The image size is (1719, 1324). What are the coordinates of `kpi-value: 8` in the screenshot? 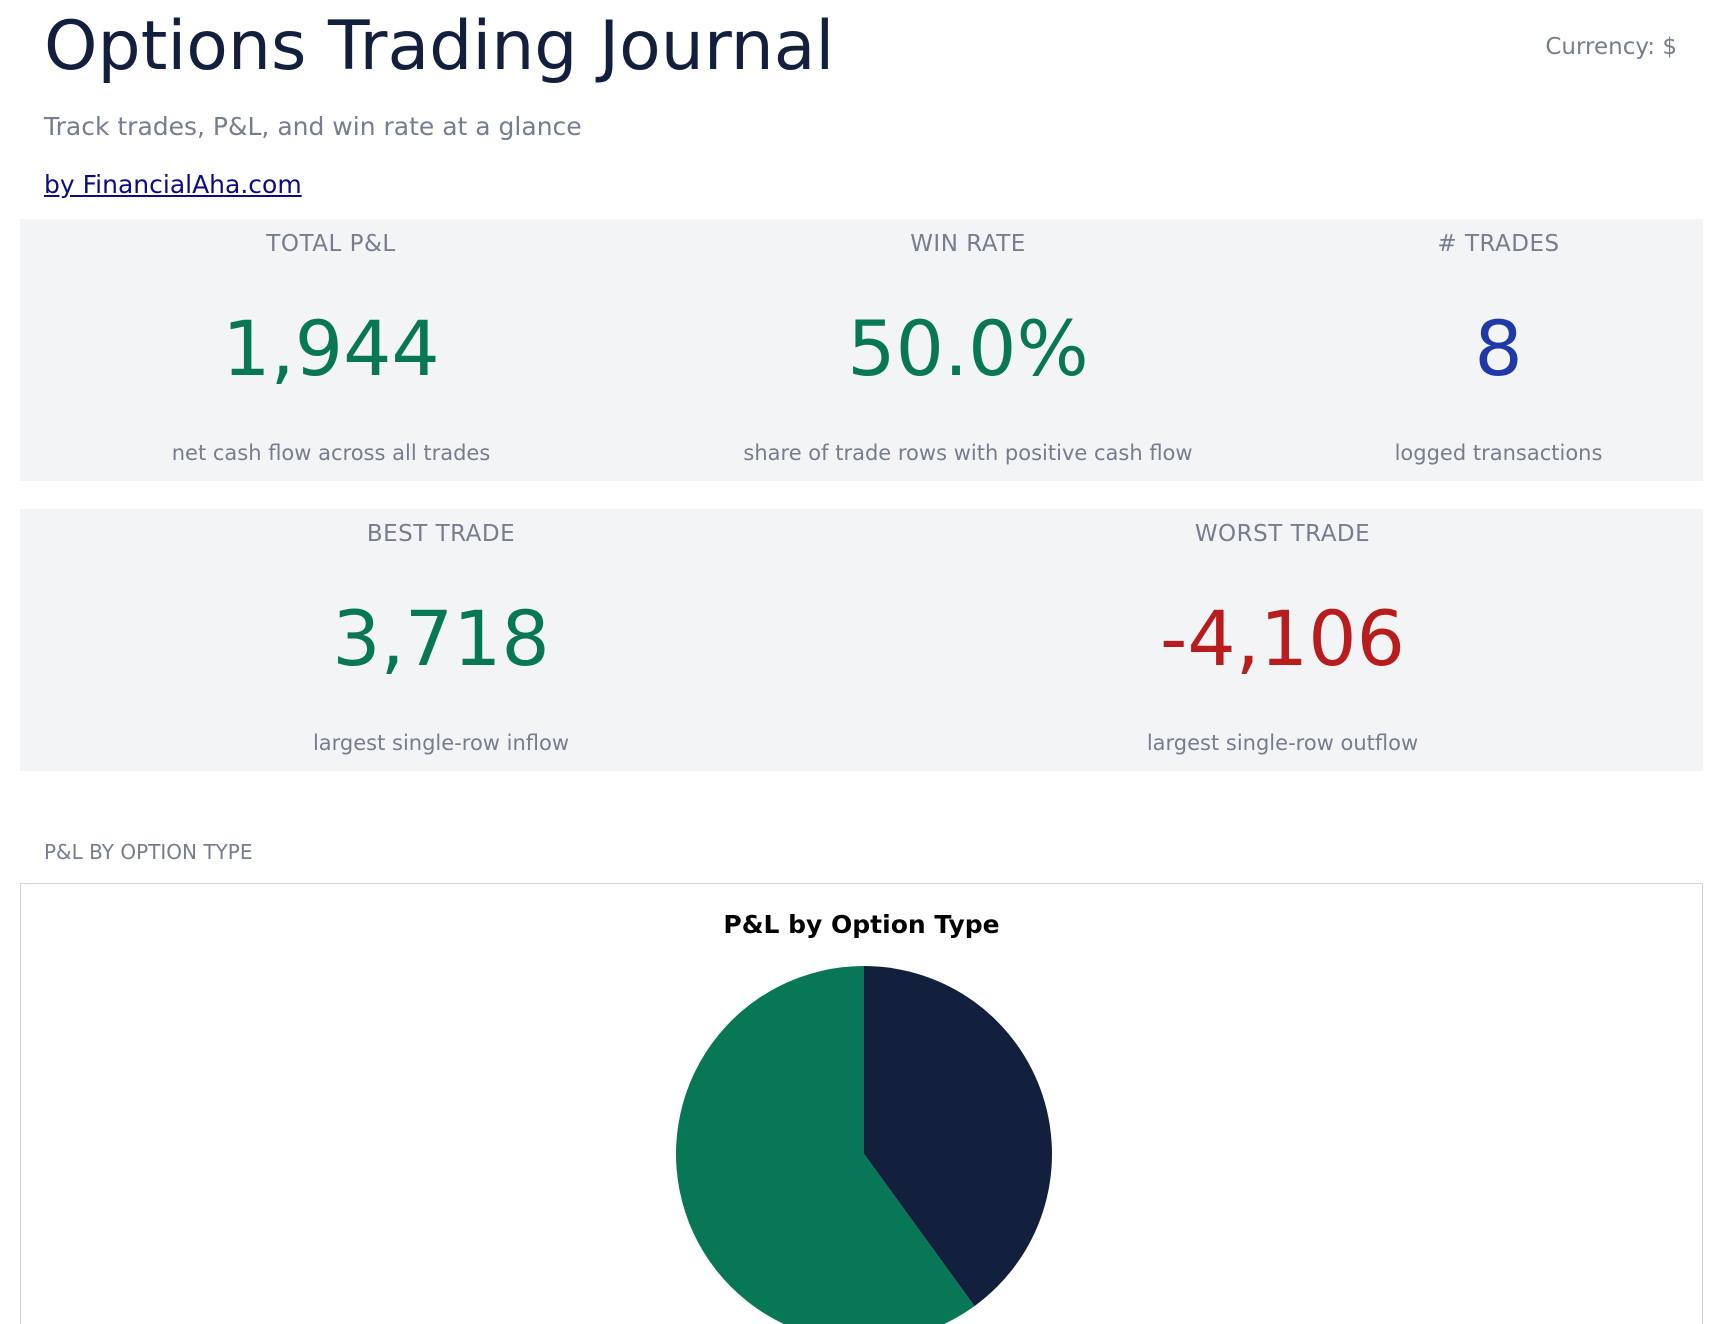 It's located at (1498, 348).